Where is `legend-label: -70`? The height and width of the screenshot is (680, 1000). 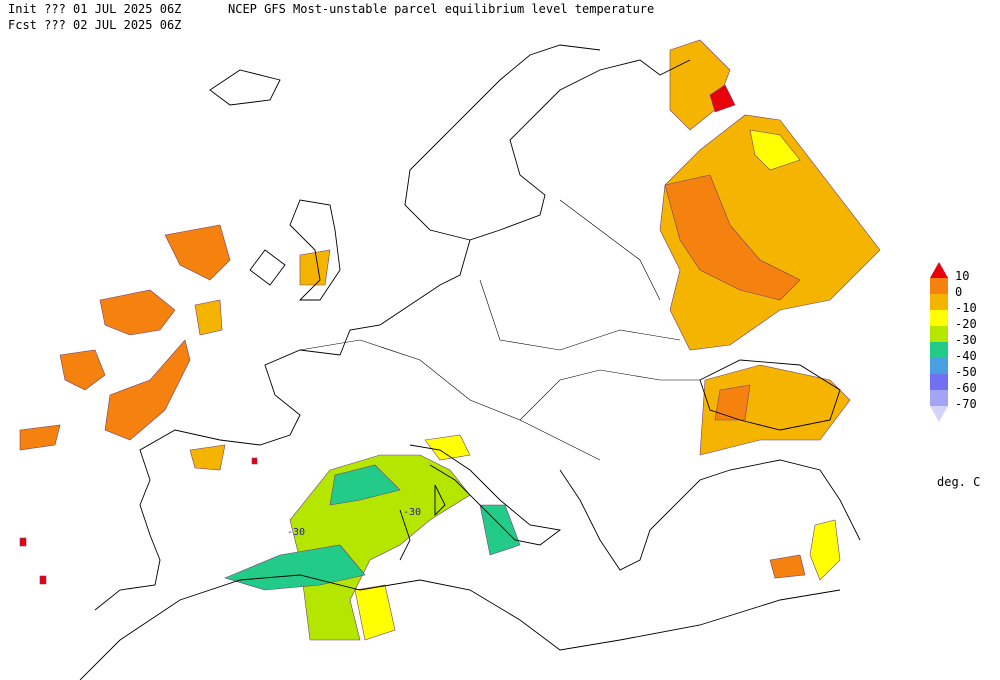
legend-label: -70 is located at coordinates (966, 404).